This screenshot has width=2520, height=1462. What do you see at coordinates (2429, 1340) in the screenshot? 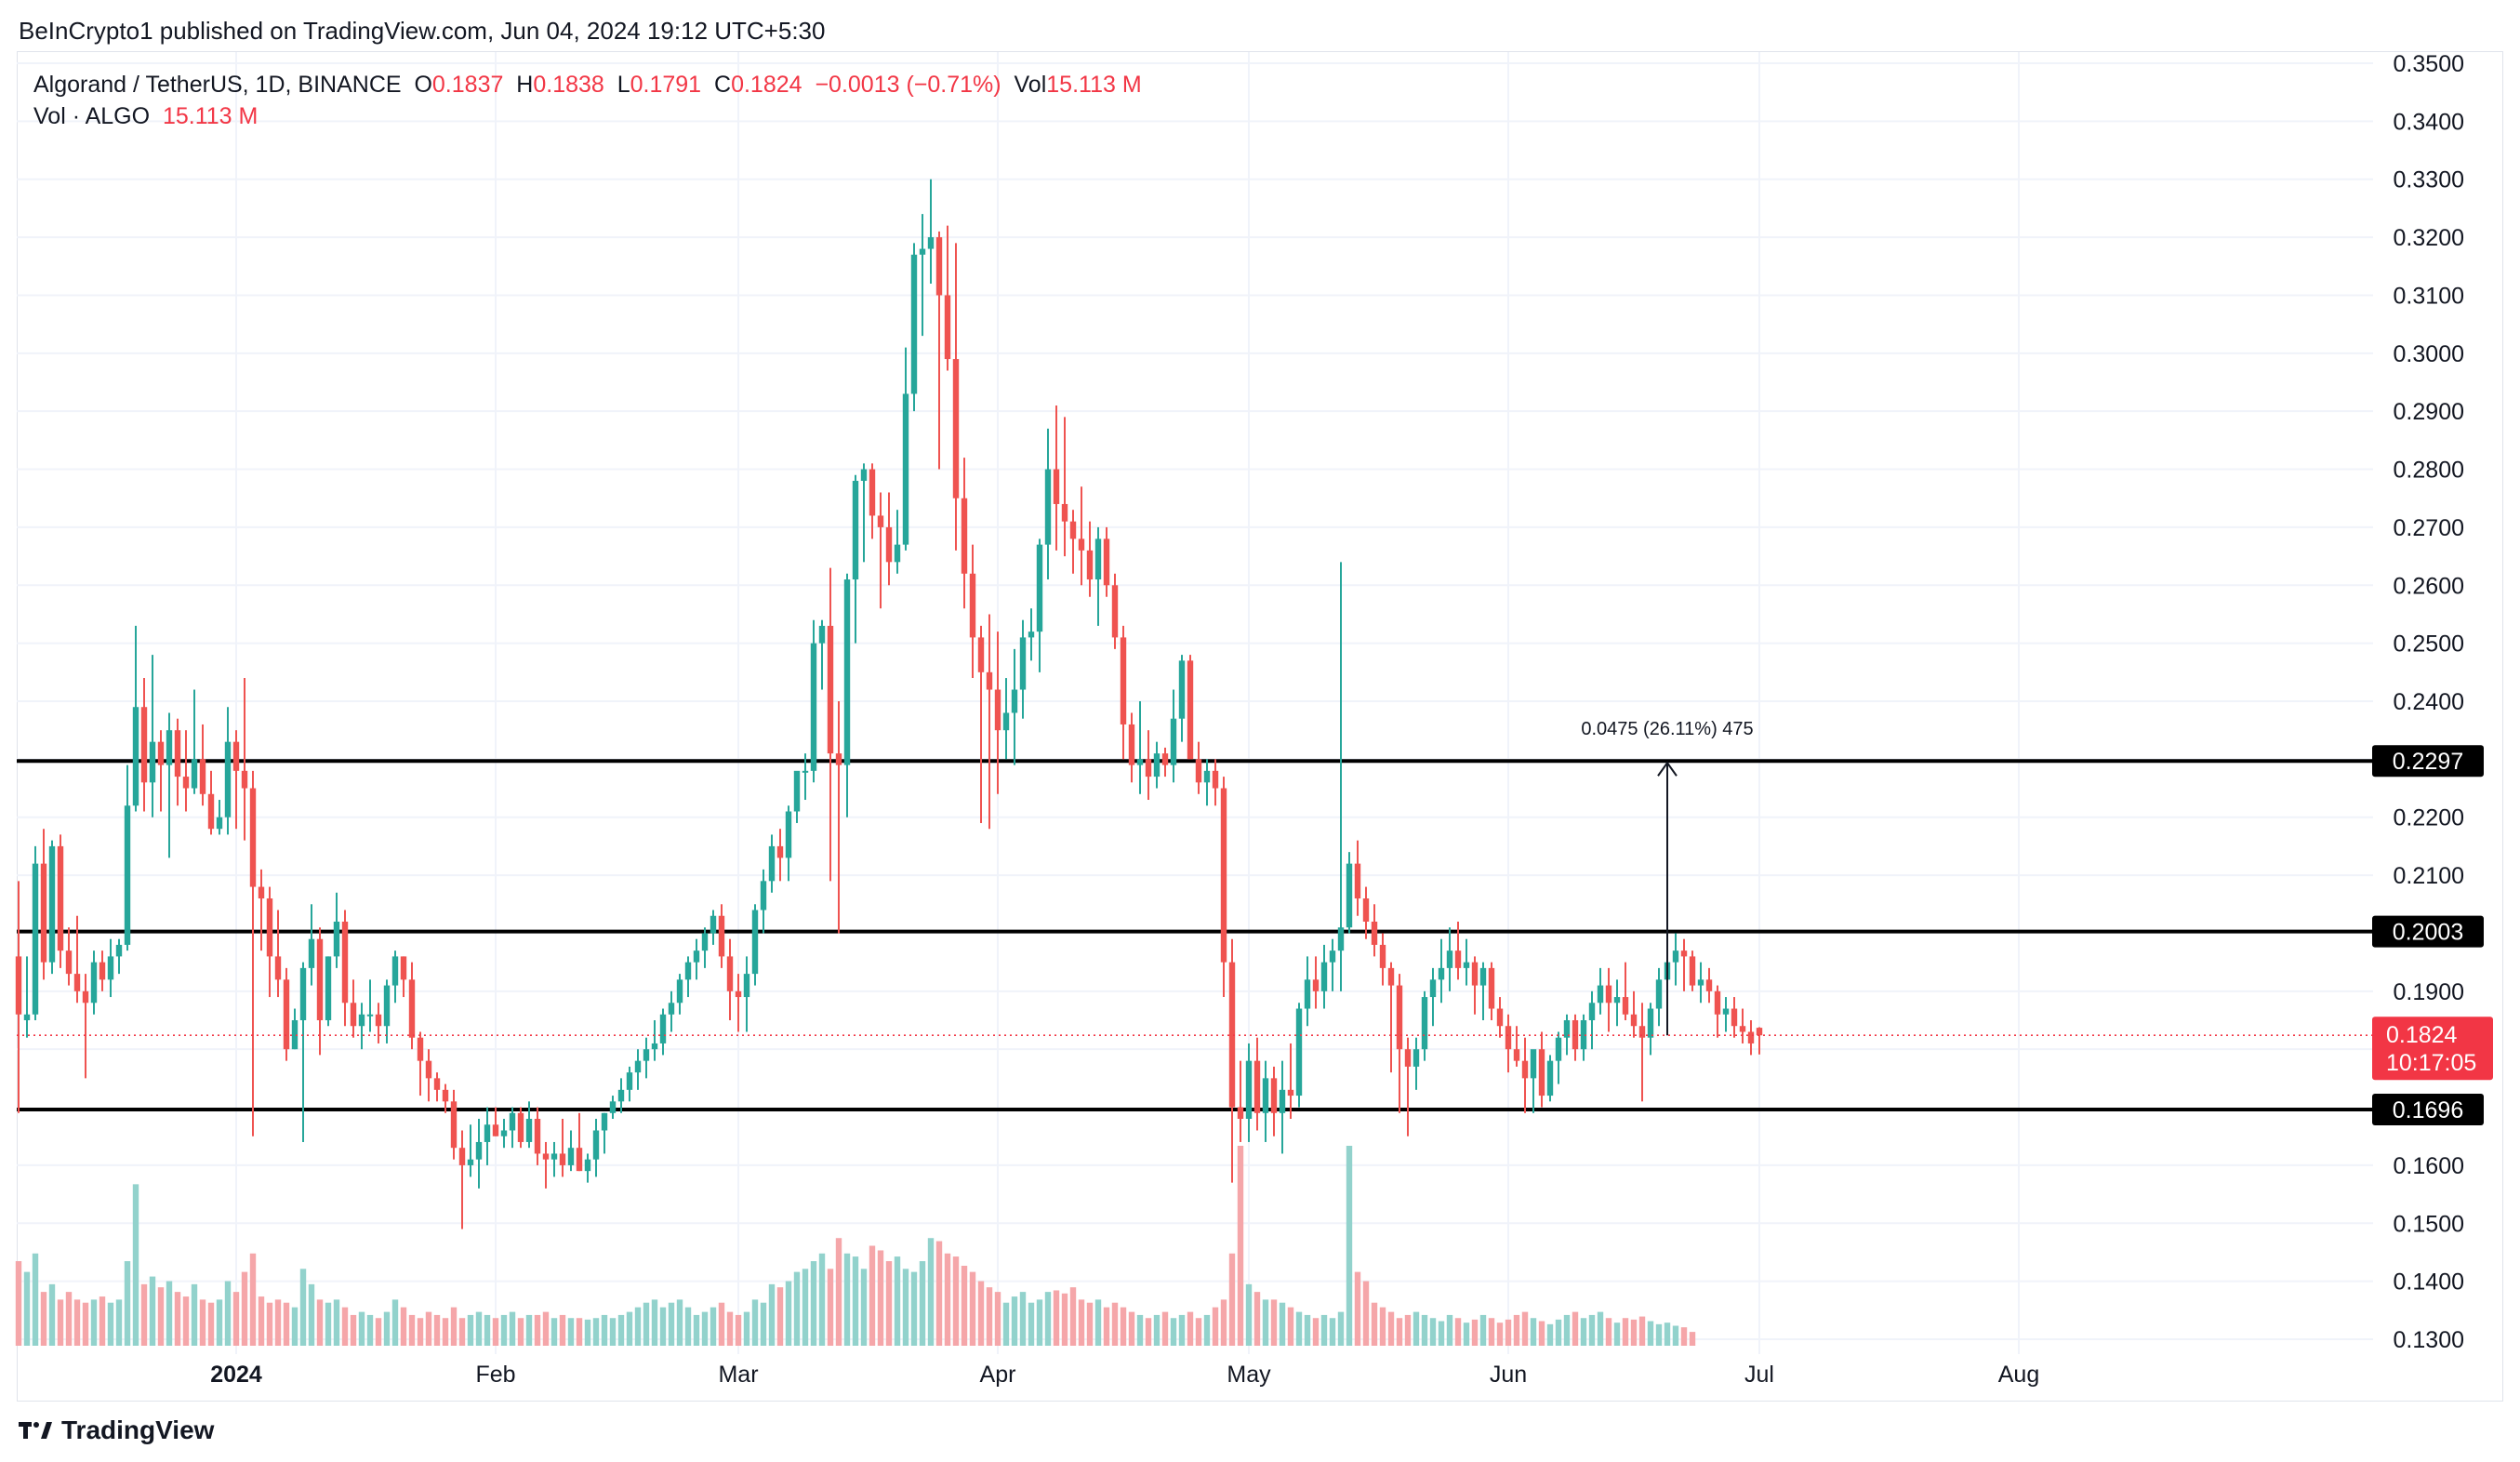
I see `y-tick-label: 0.1300` at bounding box center [2429, 1340].